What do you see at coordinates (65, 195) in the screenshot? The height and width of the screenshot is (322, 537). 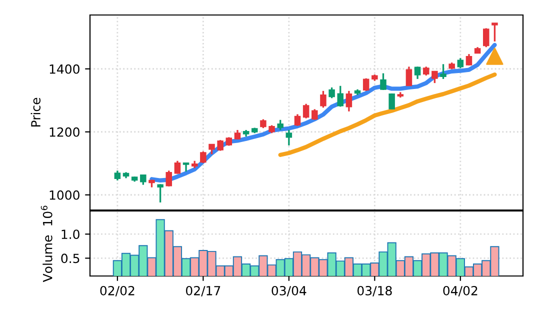 I see `y-tick-label: 1000` at bounding box center [65, 195].